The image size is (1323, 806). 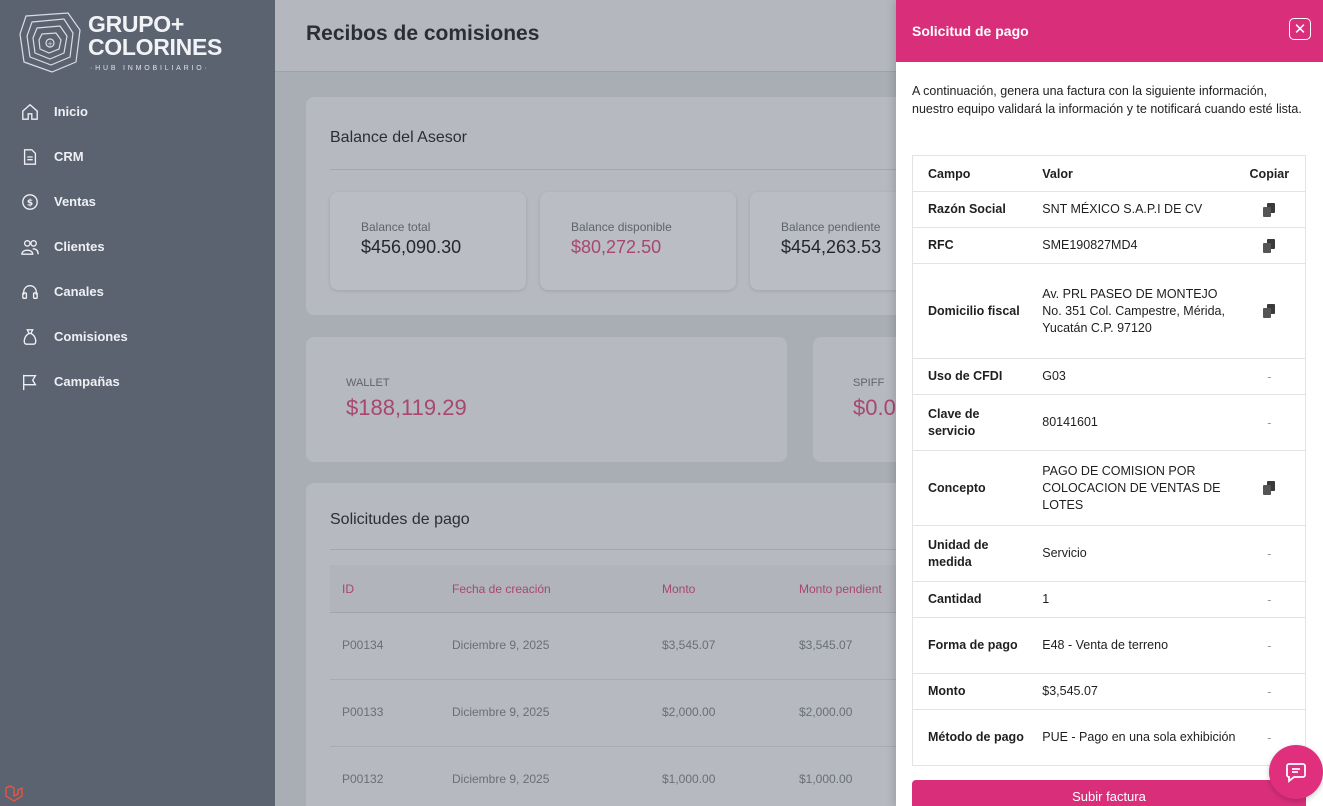 What do you see at coordinates (400, 519) in the screenshot?
I see `payment-requests-title: Solicitudes de pago` at bounding box center [400, 519].